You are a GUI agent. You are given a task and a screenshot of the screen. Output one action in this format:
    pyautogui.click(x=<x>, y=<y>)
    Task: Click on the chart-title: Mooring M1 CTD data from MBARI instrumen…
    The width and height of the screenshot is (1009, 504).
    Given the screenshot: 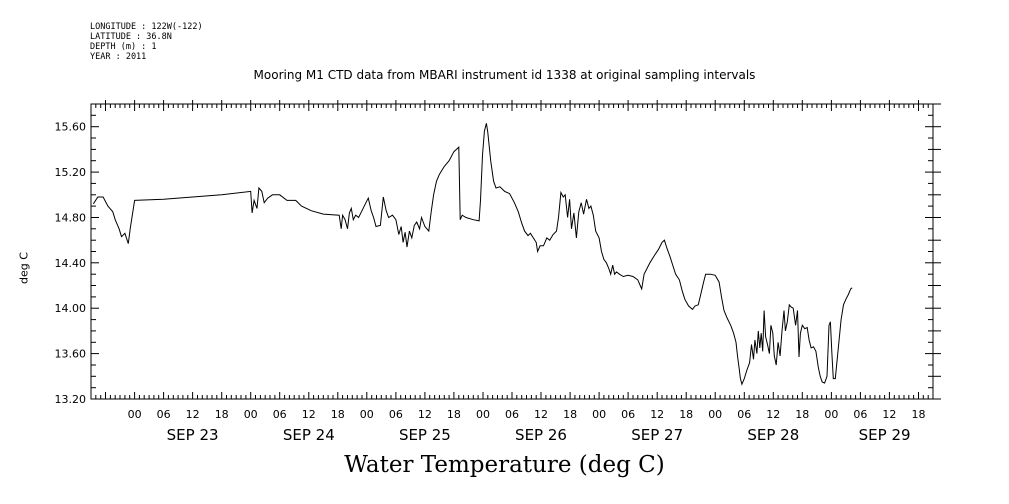 What is the action you would take?
    pyautogui.click(x=504, y=75)
    